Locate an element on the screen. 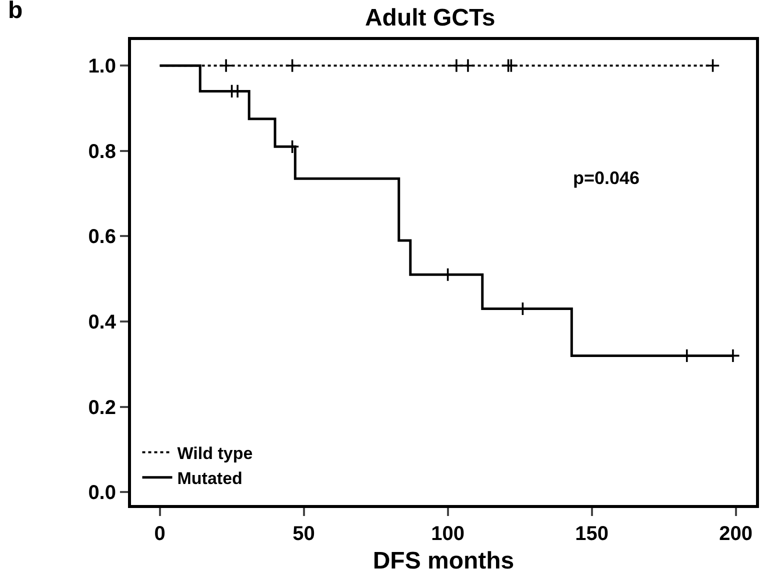 This screenshot has height=586, width=768. y-tick-label: 0.0 is located at coordinates (102, 493).